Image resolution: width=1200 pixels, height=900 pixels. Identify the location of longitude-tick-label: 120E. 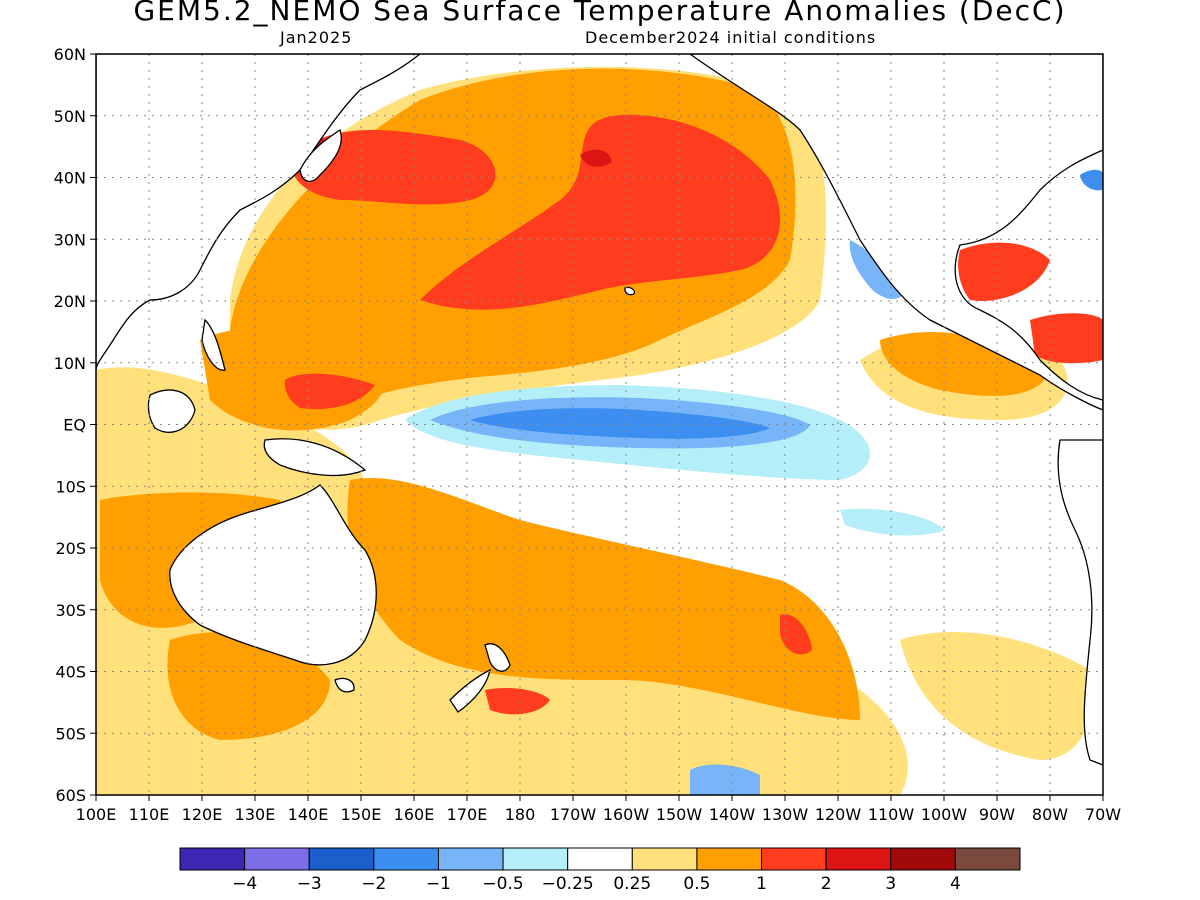
(202, 814).